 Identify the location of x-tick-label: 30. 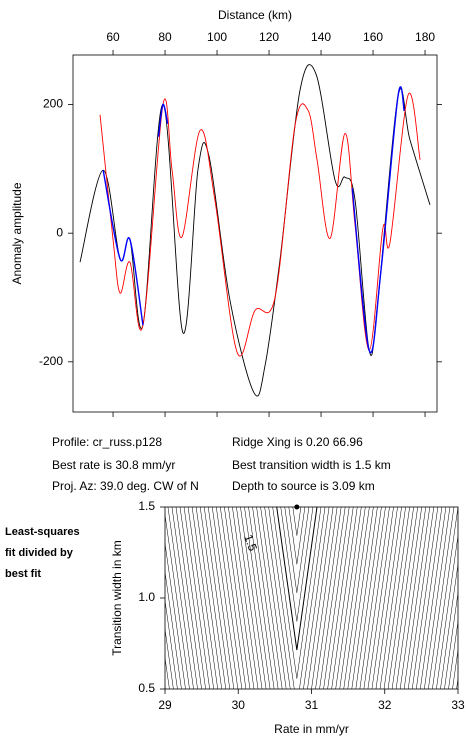
(239, 705).